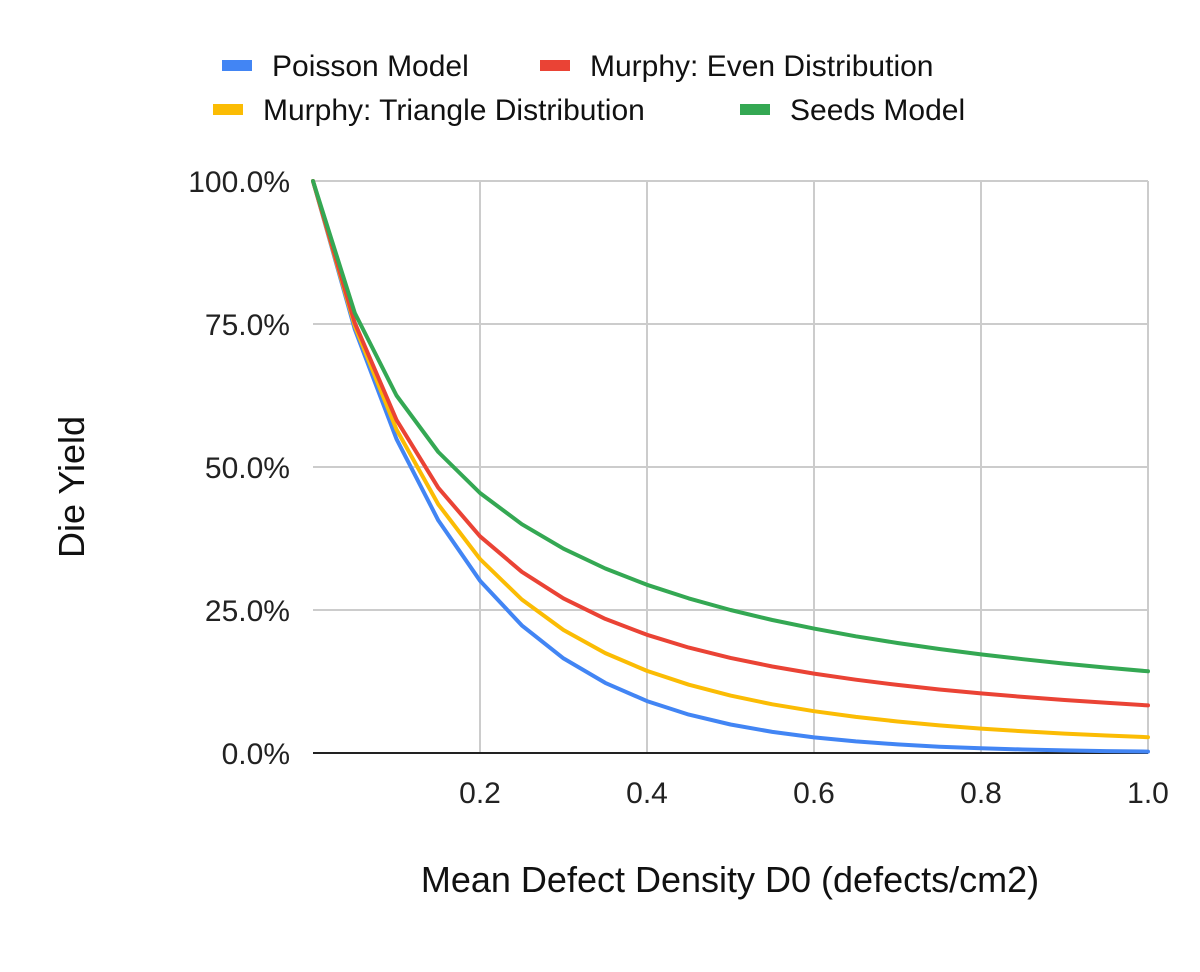 The height and width of the screenshot is (972, 1200). I want to click on legend-label: Seeds Model, so click(877, 110).